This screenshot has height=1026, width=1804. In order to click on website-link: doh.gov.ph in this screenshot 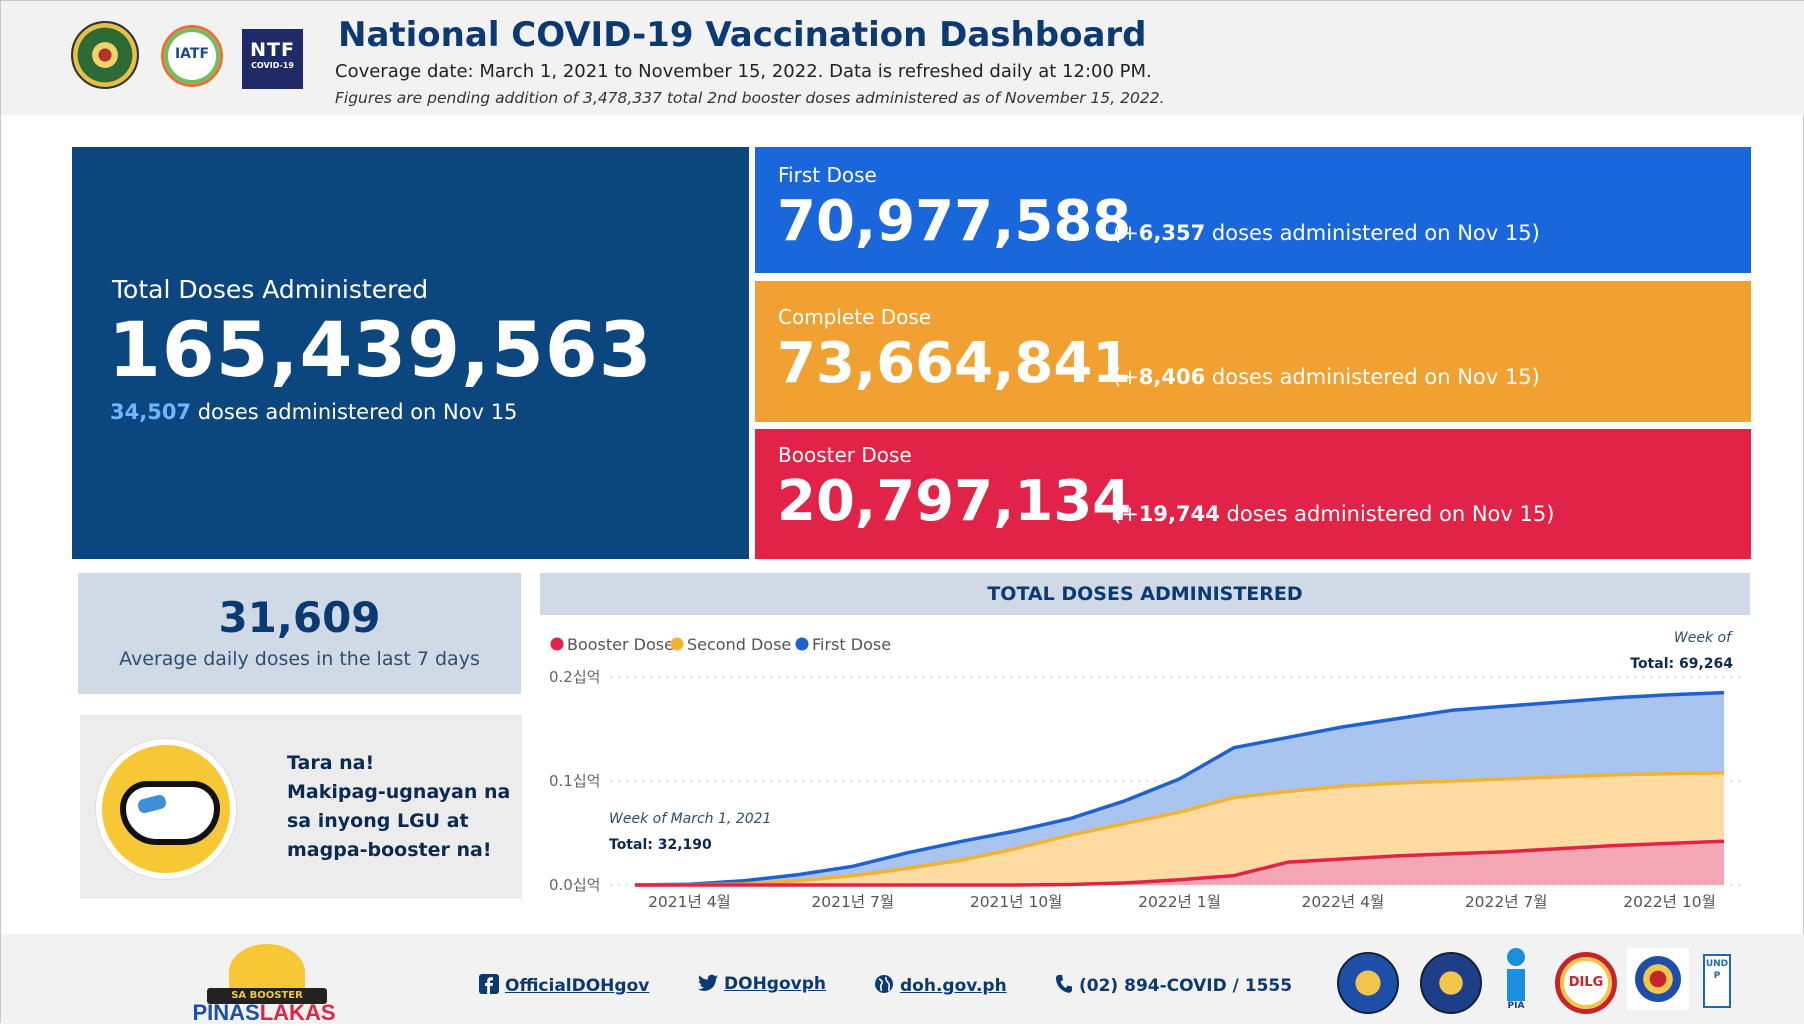, I will do `click(940, 985)`.